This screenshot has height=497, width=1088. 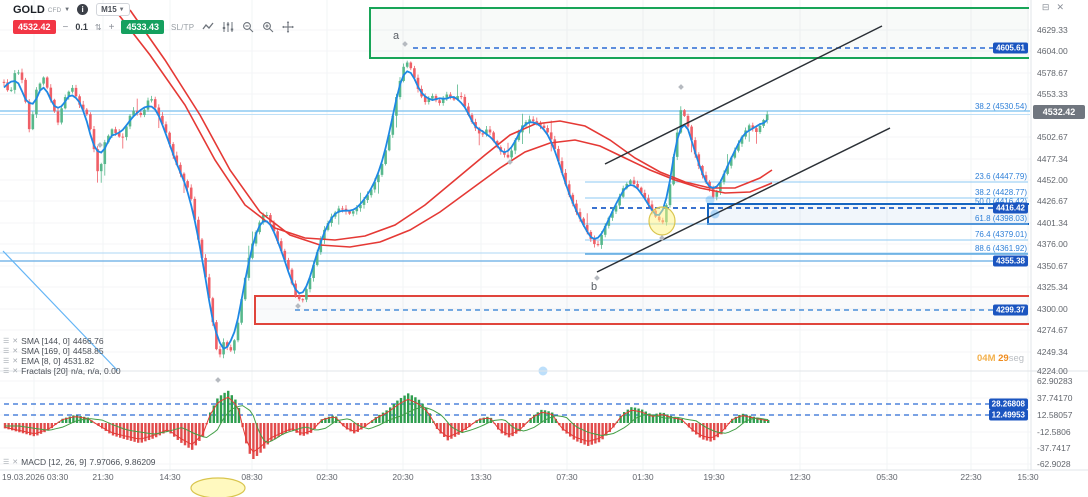 What do you see at coordinates (98, 27) in the screenshot?
I see `volume-stepper-icon: ⇅` at bounding box center [98, 27].